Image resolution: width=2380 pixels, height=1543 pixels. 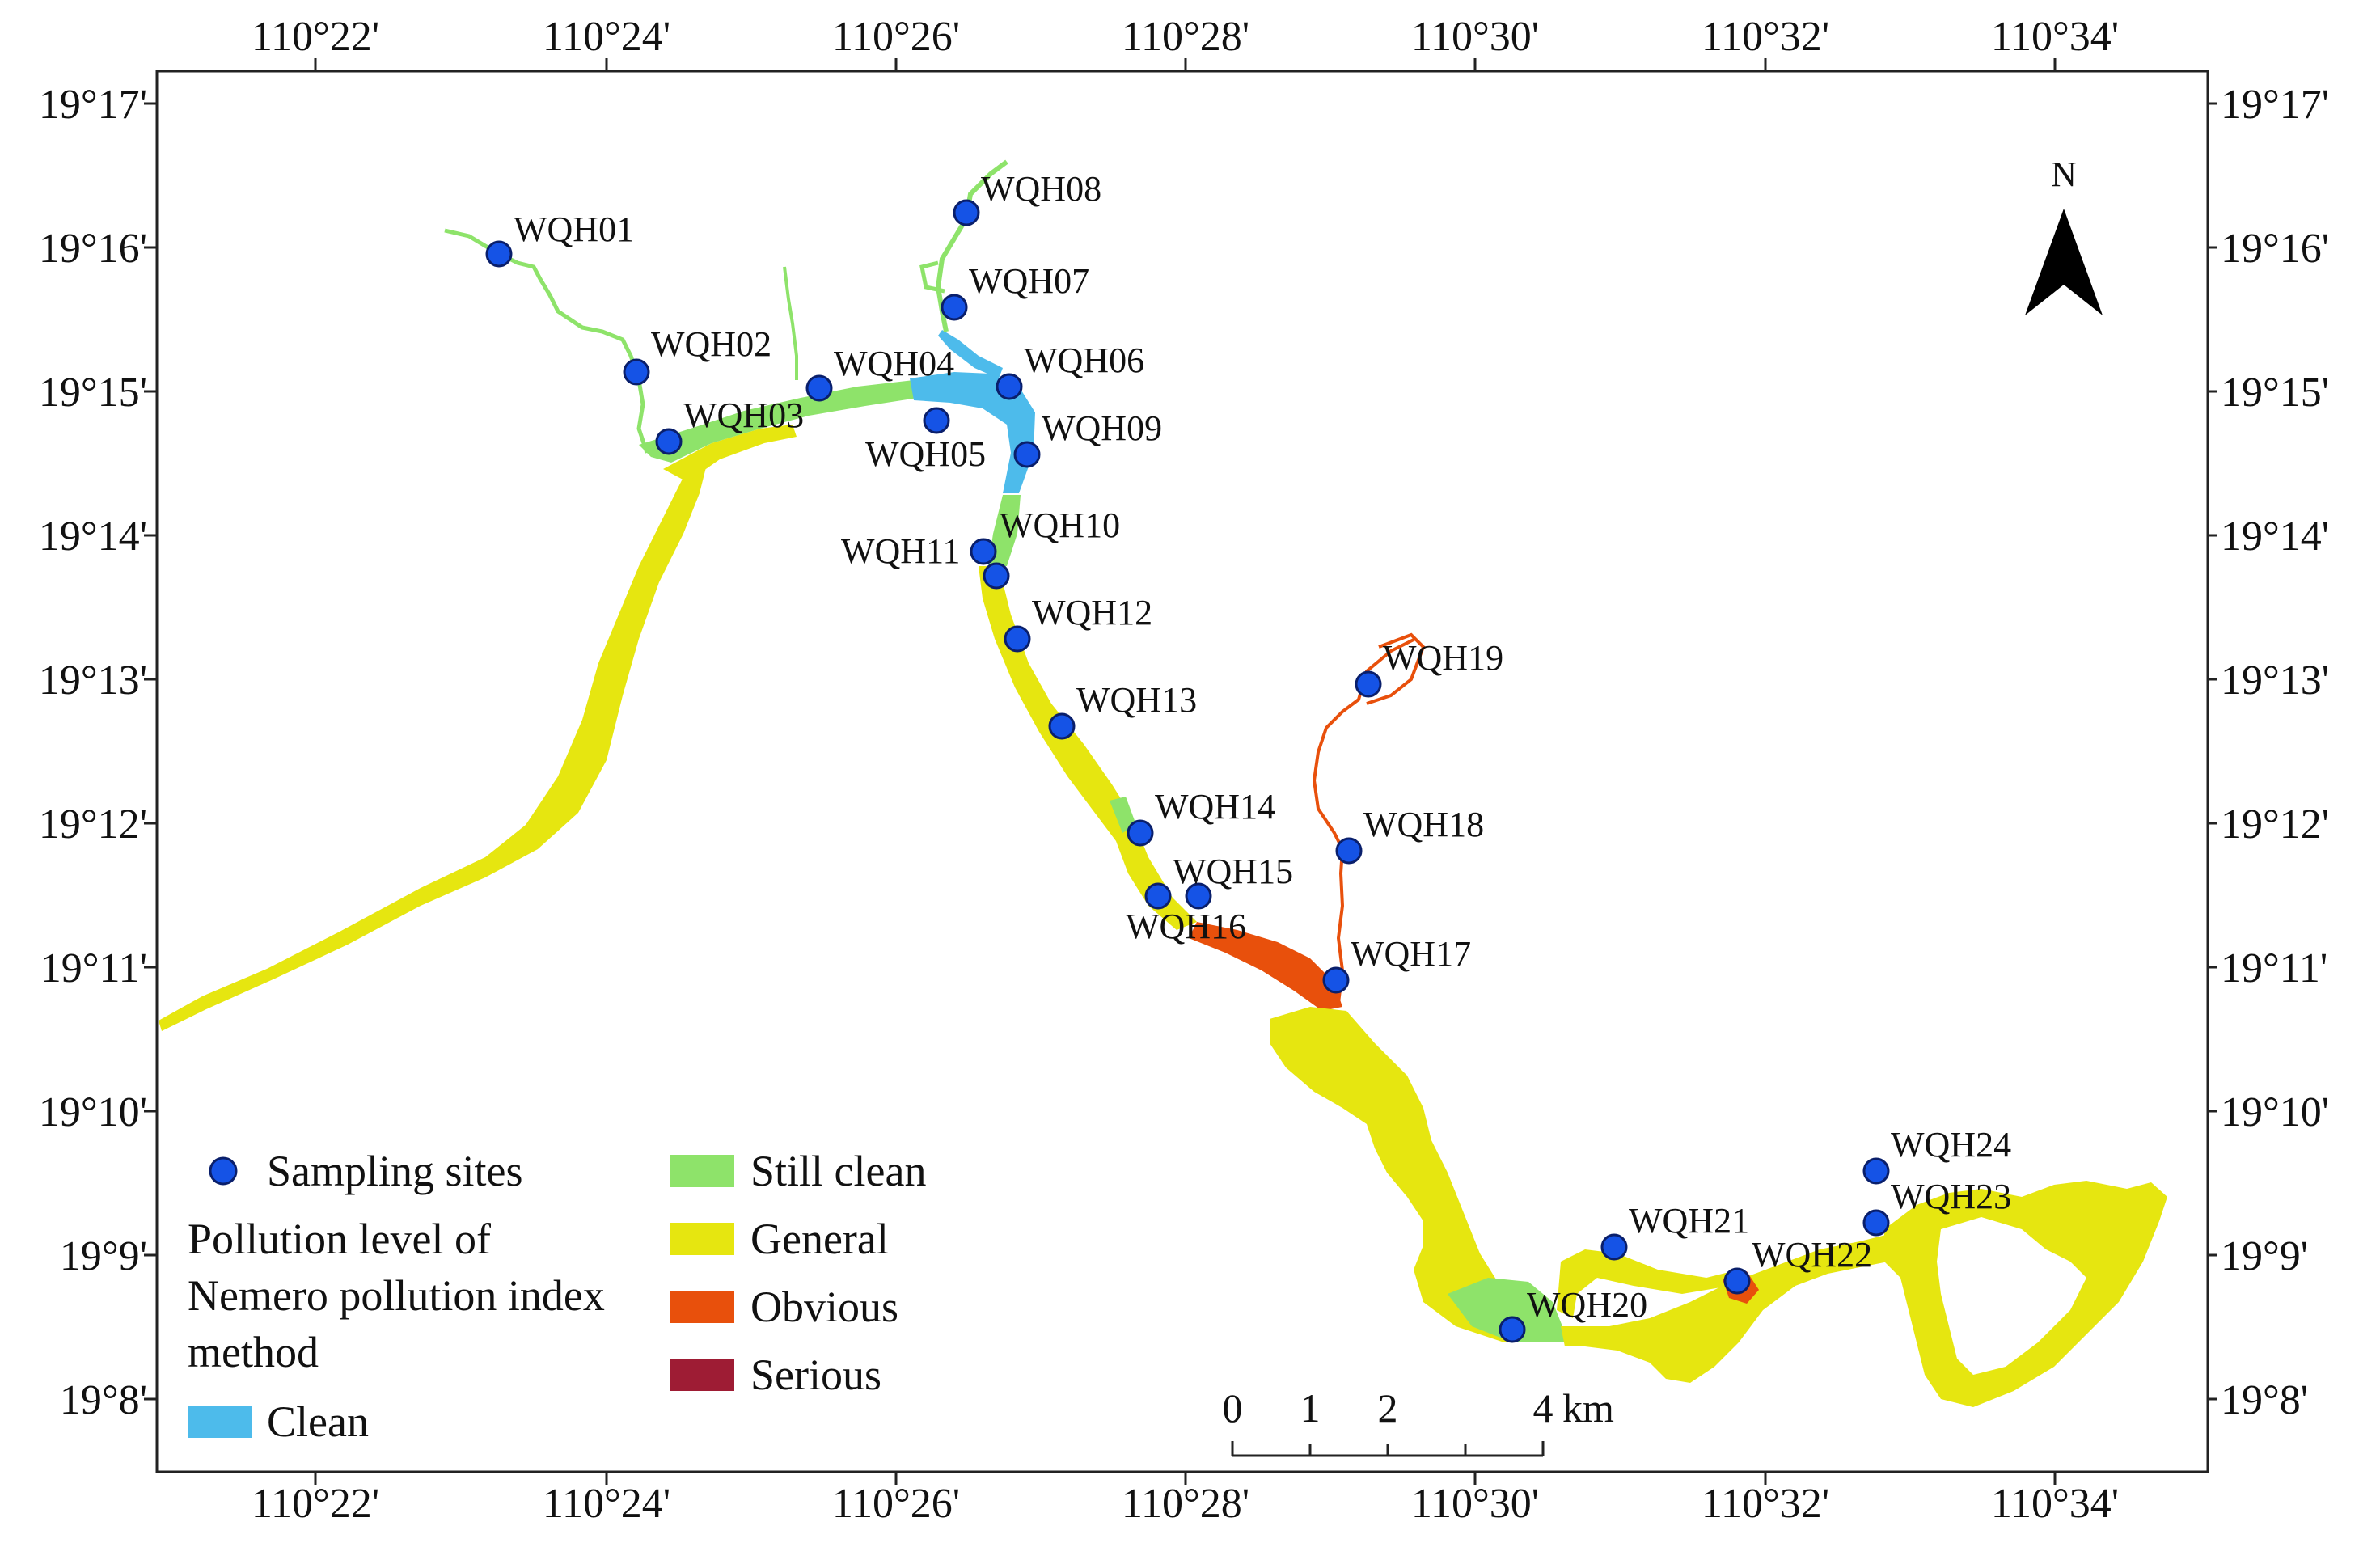 I want to click on site-label: WQH05, so click(x=926, y=454).